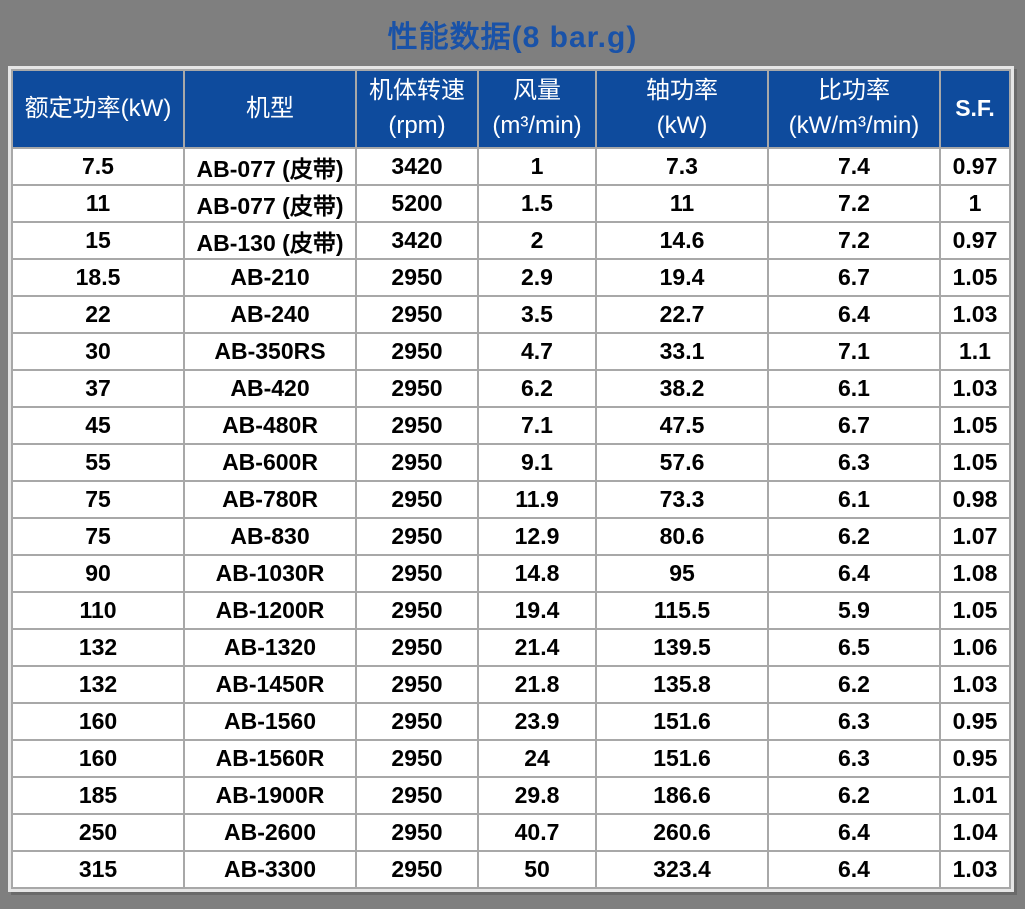  I want to click on table-row: 75 AB-830 2950 12.9 80.6 6.2 1.07, so click(511, 536).